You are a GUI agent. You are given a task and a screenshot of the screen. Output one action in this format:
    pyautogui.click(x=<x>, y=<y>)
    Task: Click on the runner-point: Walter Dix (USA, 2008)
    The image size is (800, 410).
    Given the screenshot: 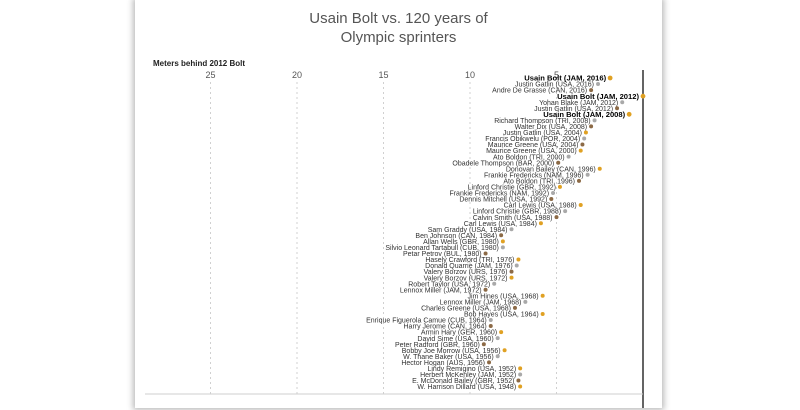 What is the action you would take?
    pyautogui.click(x=554, y=127)
    